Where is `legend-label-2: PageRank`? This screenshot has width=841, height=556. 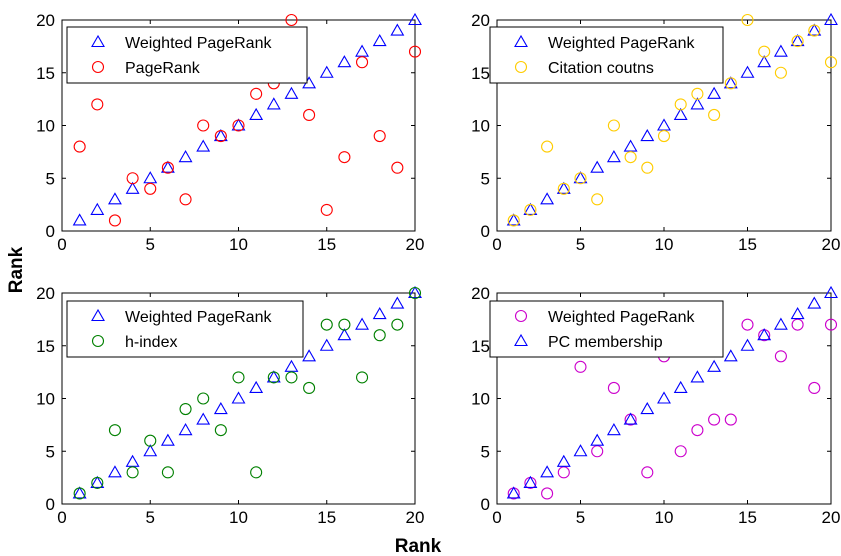 legend-label-2: PageRank is located at coordinates (163, 68).